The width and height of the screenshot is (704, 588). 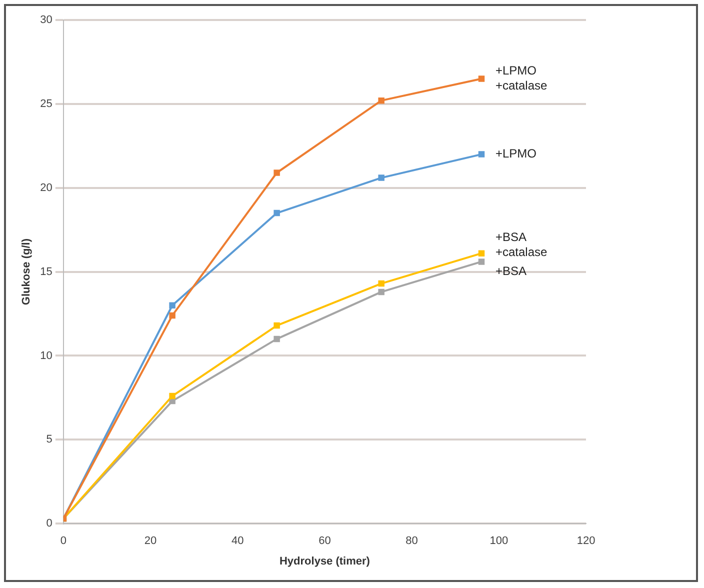 I want to click on x-tick-label: 60, so click(x=324, y=541).